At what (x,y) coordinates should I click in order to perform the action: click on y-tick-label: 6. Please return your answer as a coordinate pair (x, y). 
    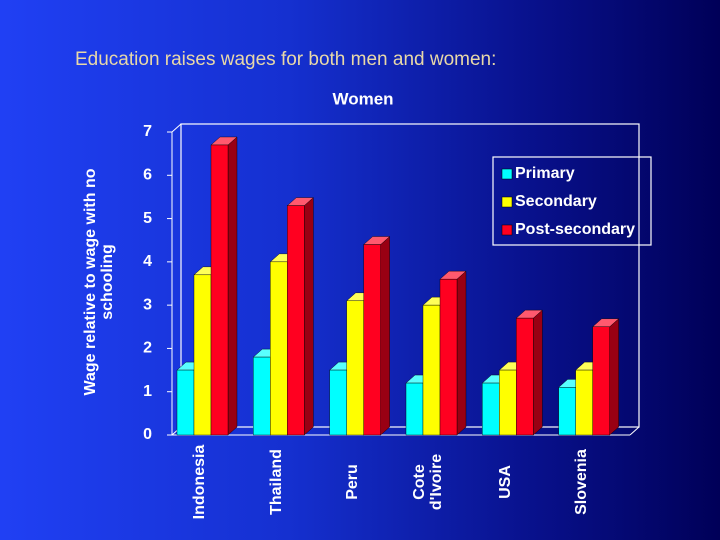
    Looking at the image, I should click on (147, 175).